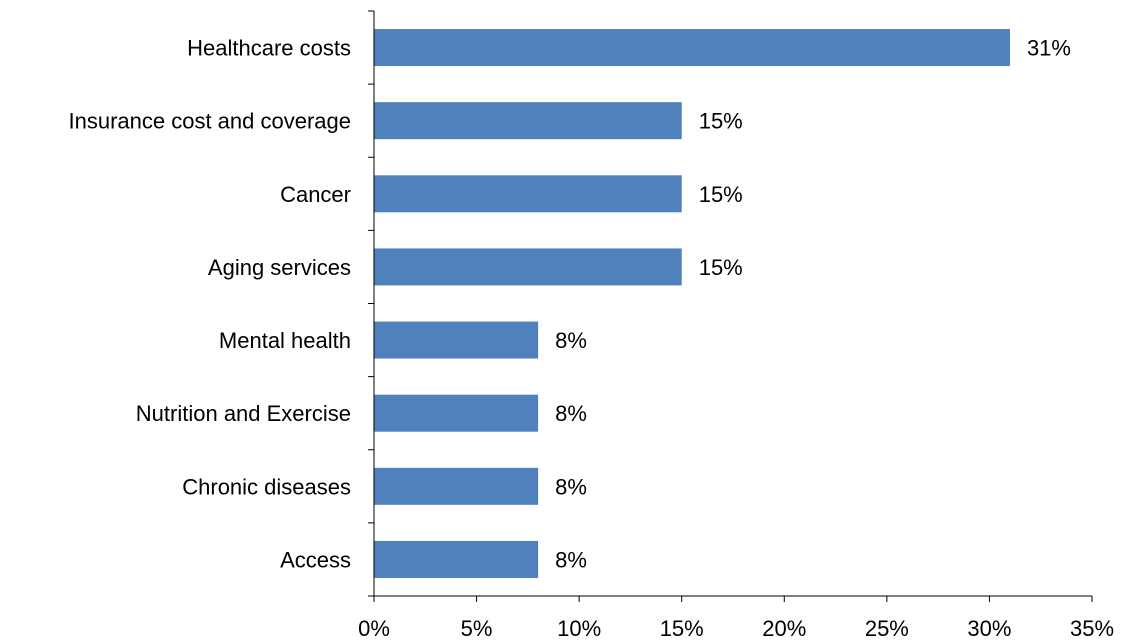  Describe the element at coordinates (374, 628) in the screenshot. I see `x-tick-label-0: 0%` at that location.